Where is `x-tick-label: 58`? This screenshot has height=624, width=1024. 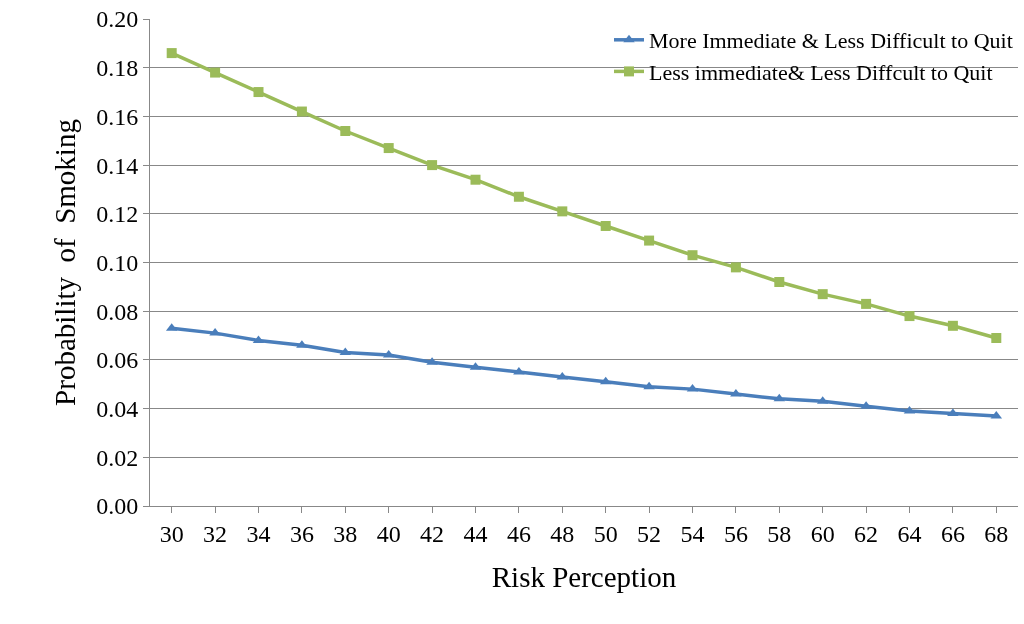
x-tick-label: 58 is located at coordinates (779, 533).